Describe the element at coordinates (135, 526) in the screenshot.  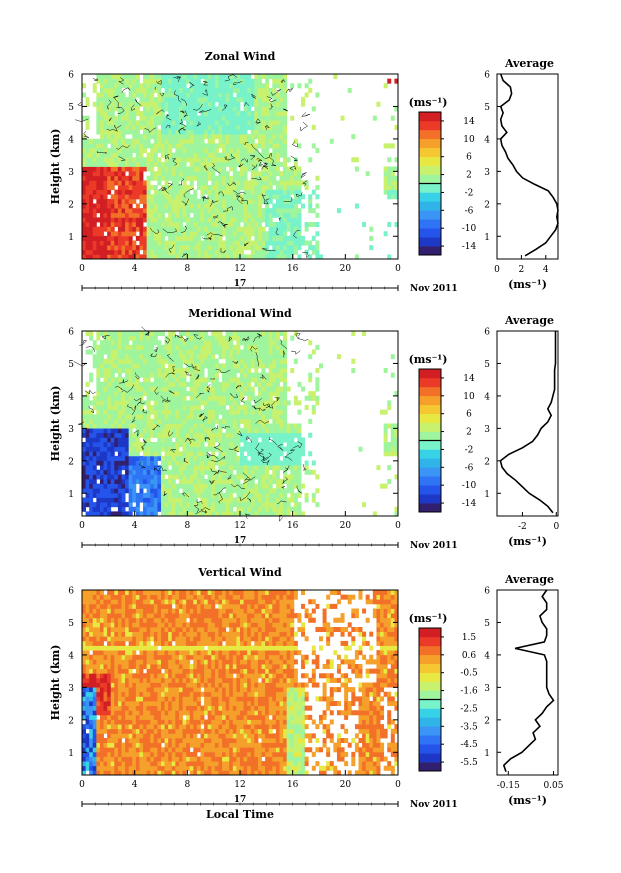
I see `x-tick-label: 4` at that location.